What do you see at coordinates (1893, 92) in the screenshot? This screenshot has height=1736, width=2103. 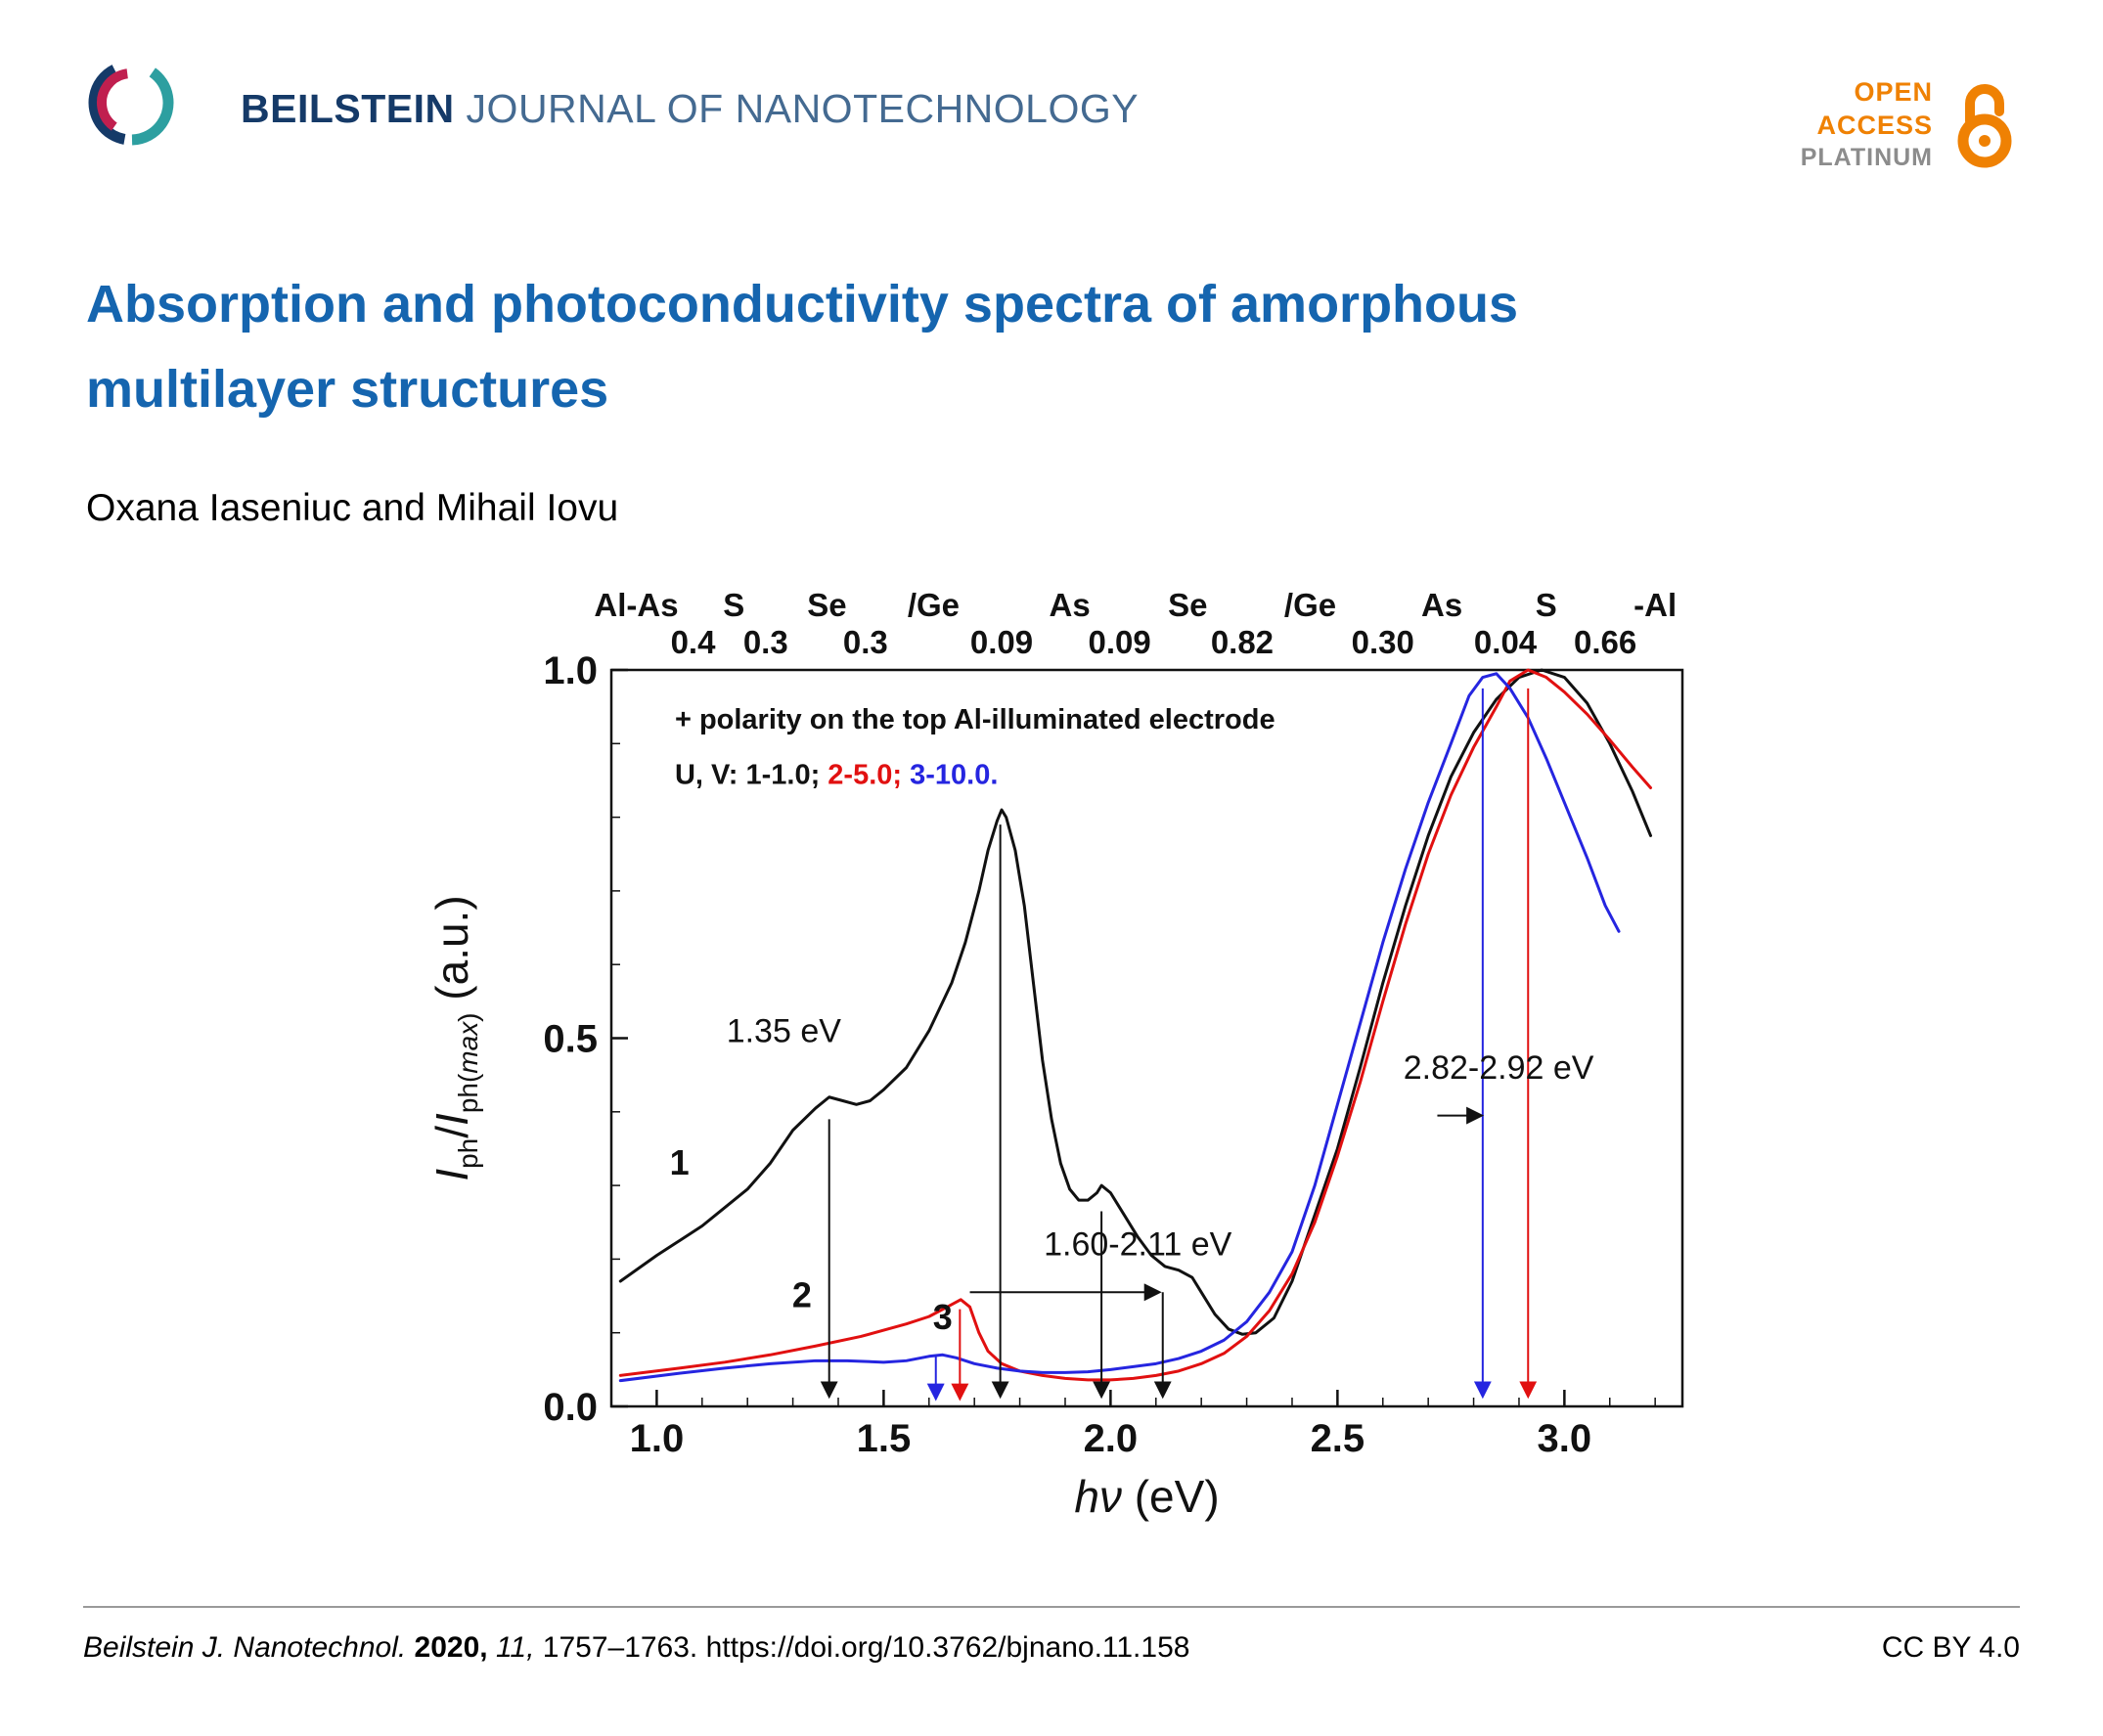 I see `open-access-line-open: OPEN` at bounding box center [1893, 92].